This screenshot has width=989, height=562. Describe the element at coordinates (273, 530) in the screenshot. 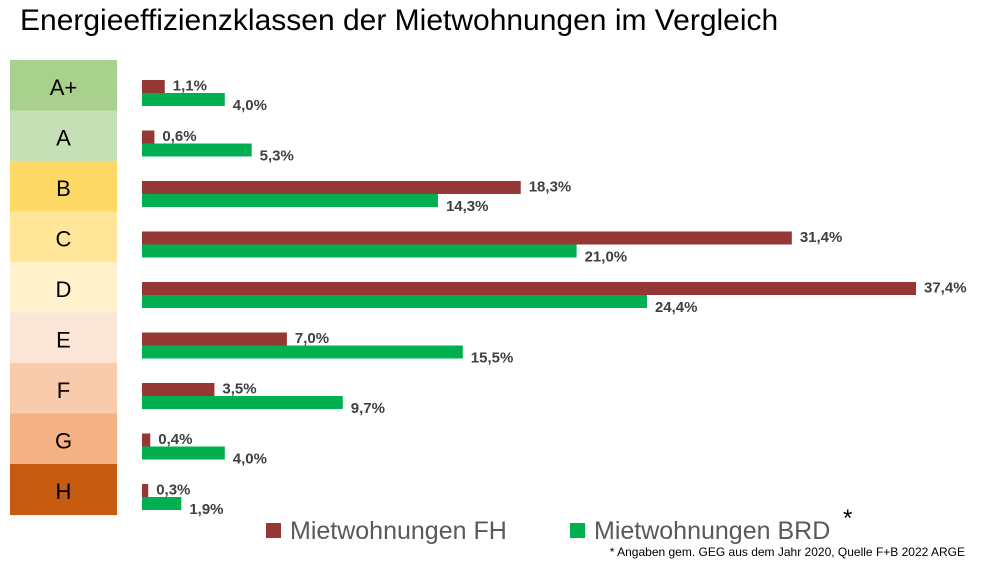

I see `legend-swatch-fh` at that location.